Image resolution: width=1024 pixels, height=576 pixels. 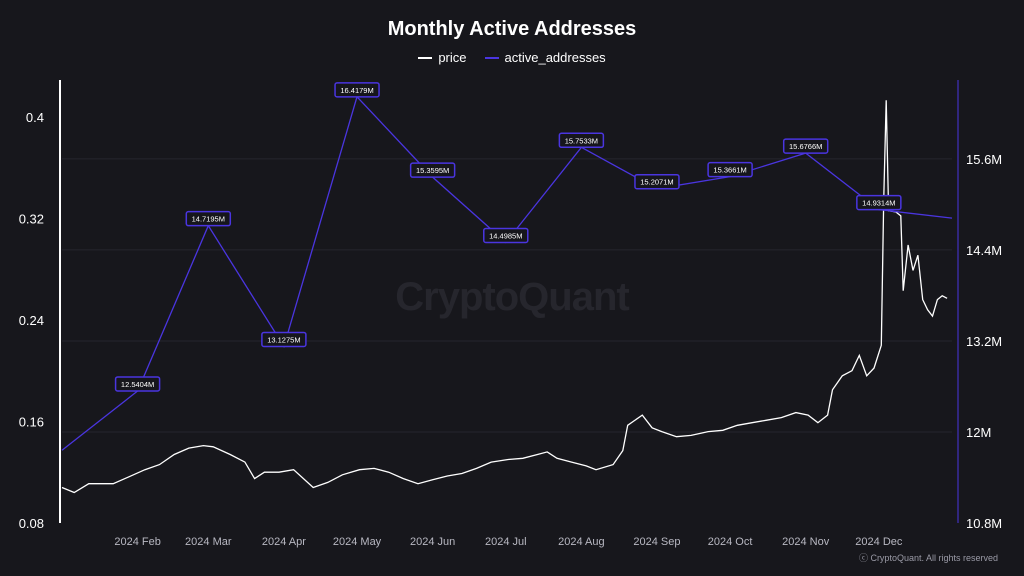 I want to click on data-label: 15.2071M, so click(x=656, y=182).